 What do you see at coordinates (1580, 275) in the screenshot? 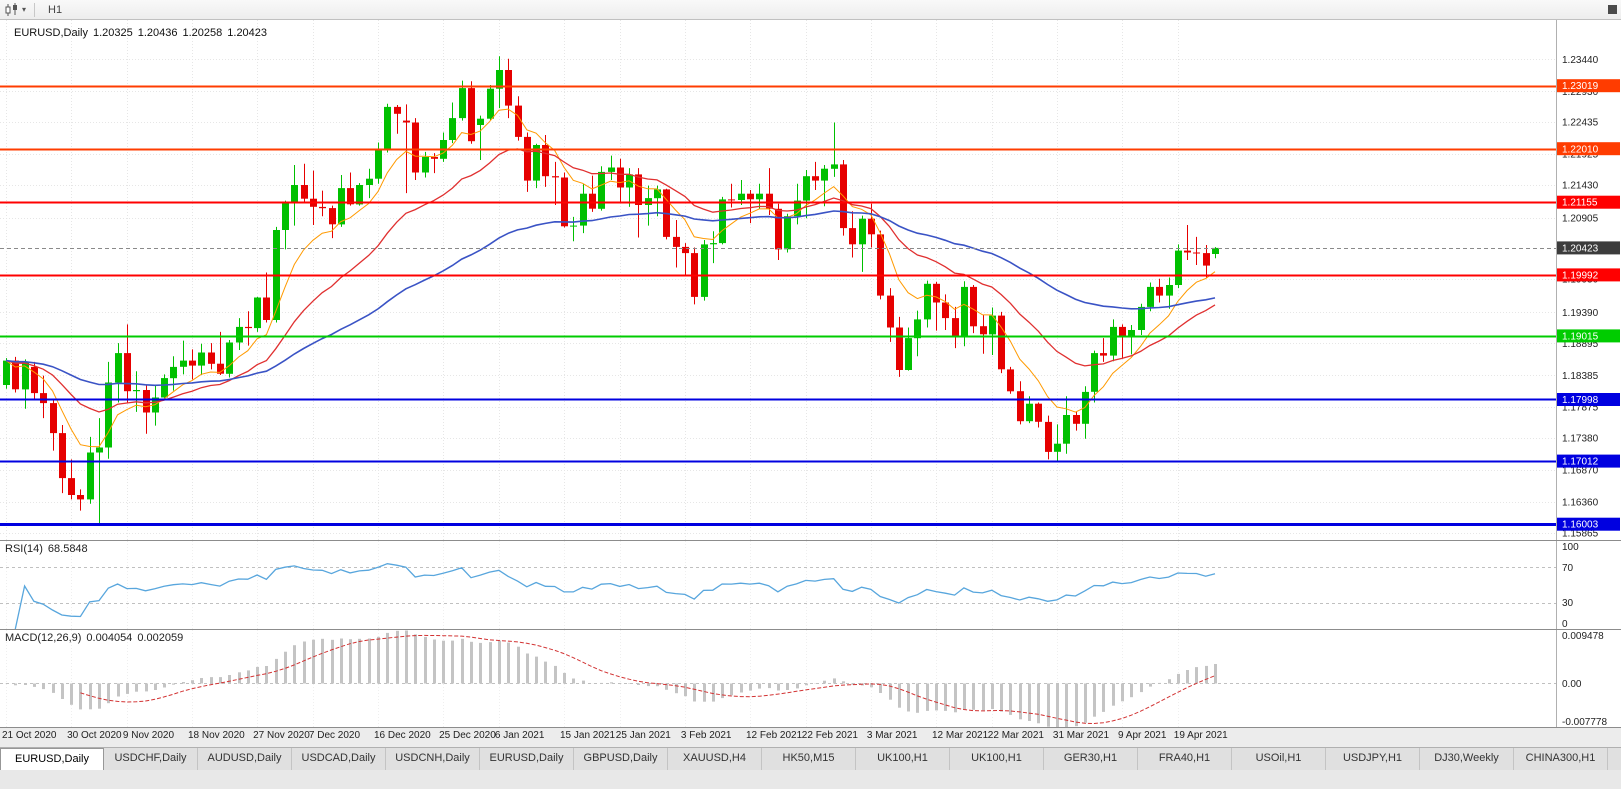
I see `svg-text: 1.19992` at bounding box center [1580, 275].